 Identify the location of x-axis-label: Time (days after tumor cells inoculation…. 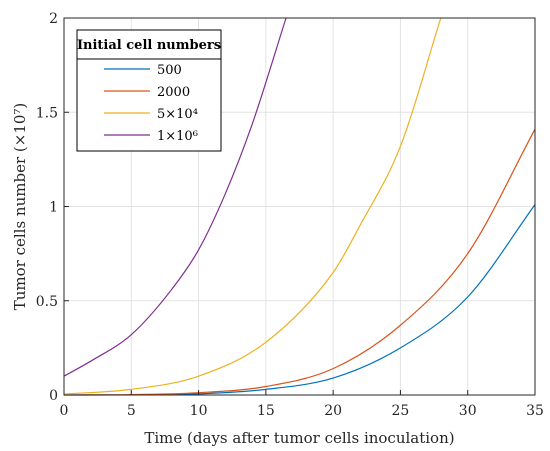
(299, 438).